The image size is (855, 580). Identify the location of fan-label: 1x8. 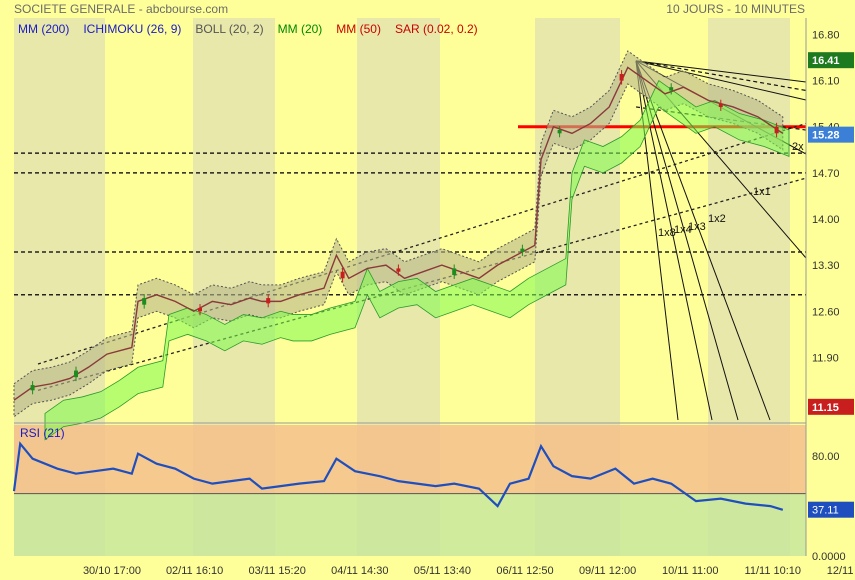
(667, 233).